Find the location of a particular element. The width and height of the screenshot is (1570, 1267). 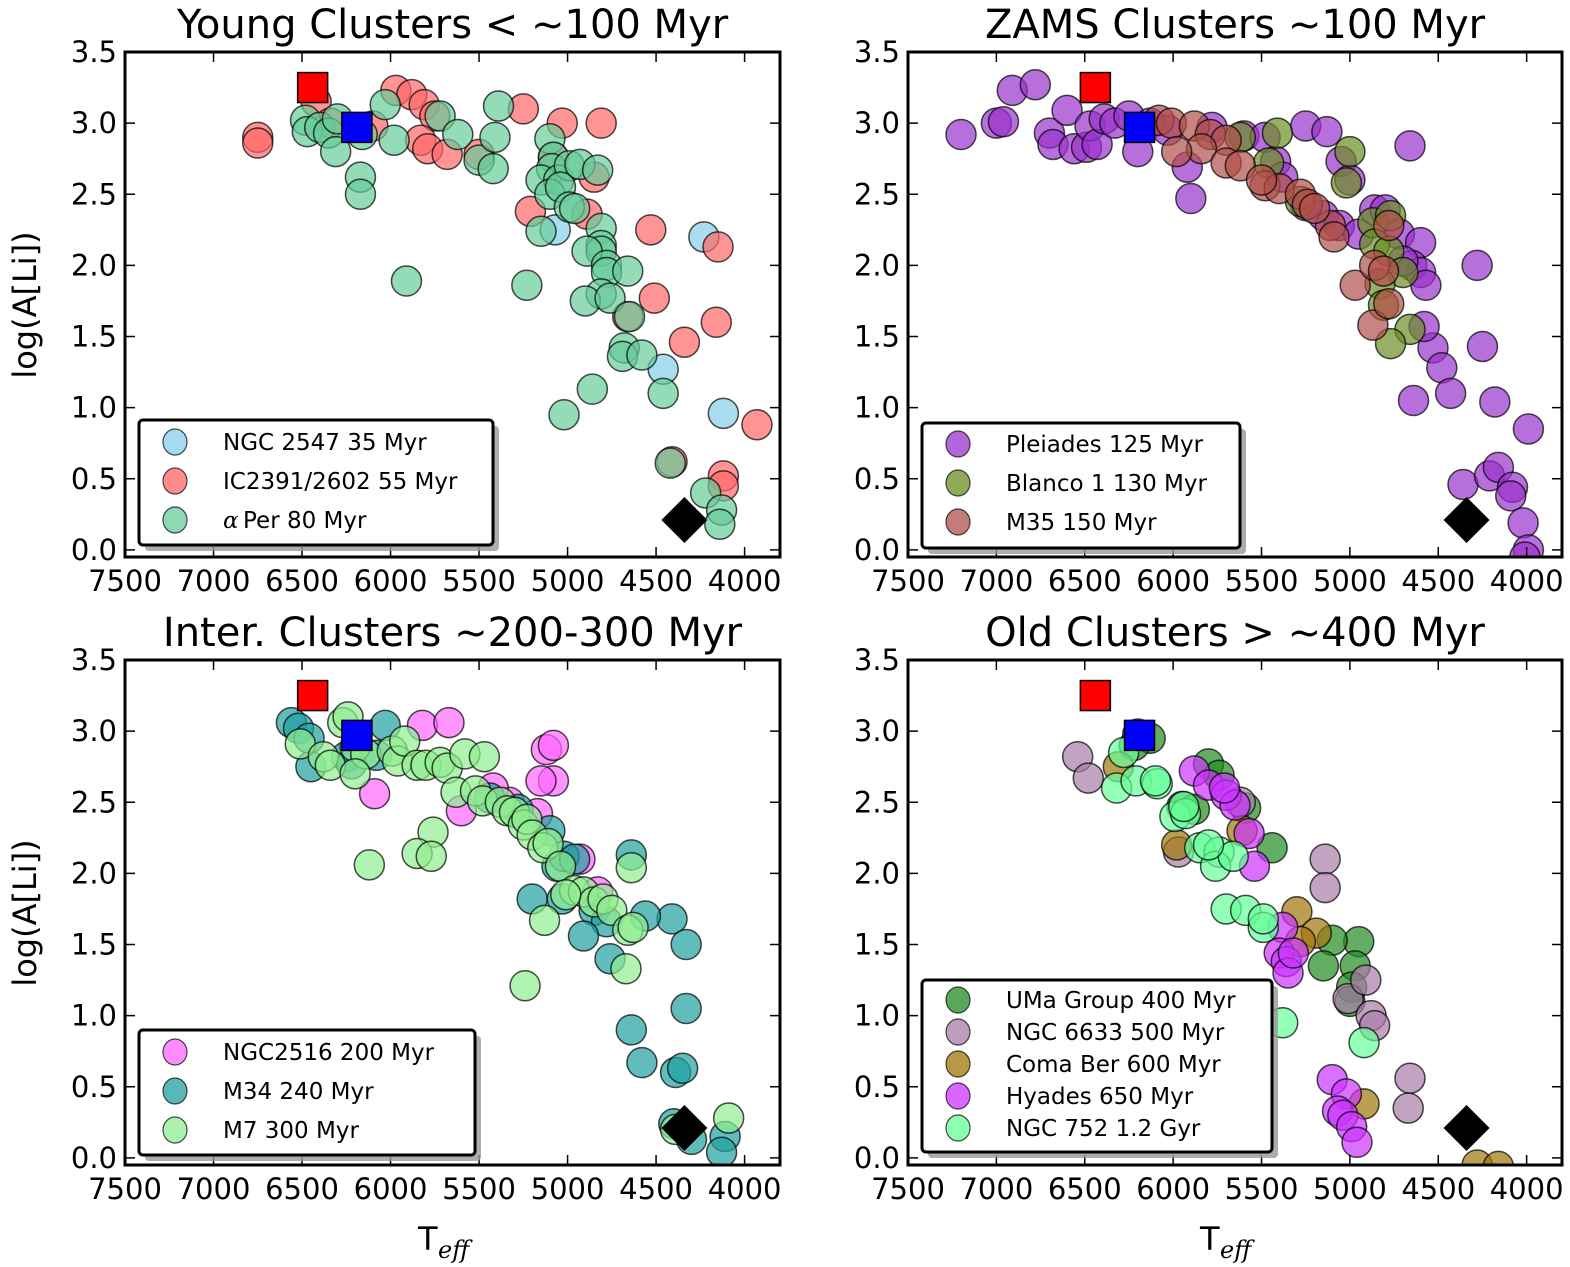

y-axis-label-top: log(A[Li]) is located at coordinates (25, 304).